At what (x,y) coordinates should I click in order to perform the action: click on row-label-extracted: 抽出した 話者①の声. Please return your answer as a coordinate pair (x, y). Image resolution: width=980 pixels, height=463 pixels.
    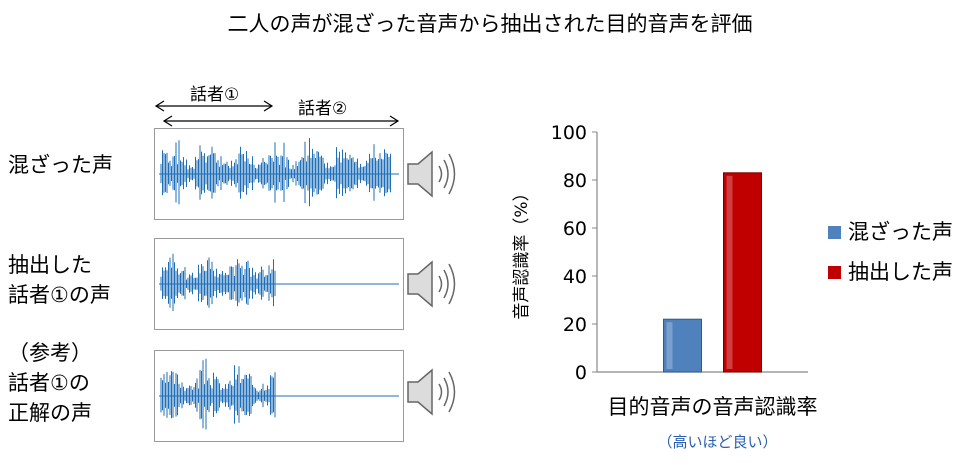
    Looking at the image, I should click on (59, 280).